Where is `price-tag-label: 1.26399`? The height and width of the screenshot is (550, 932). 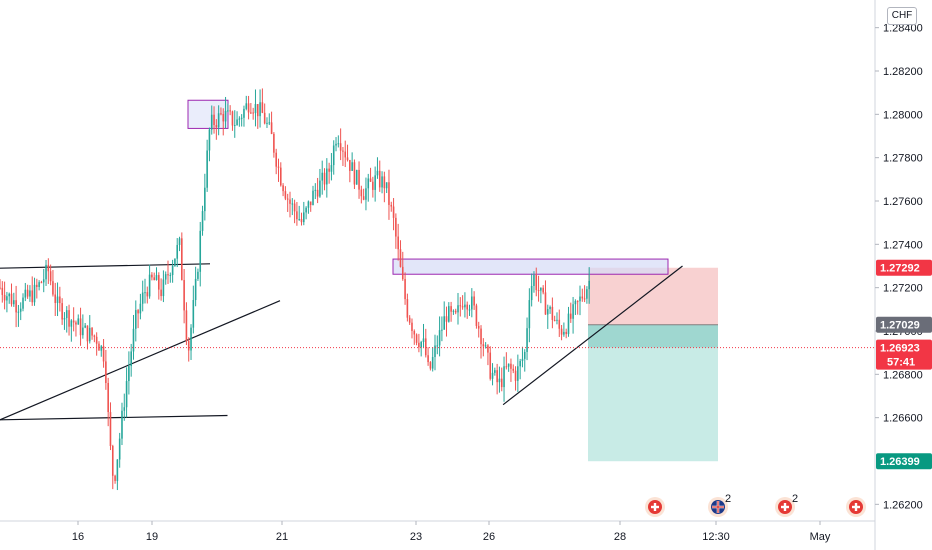
price-tag-label: 1.26399 is located at coordinates (900, 462).